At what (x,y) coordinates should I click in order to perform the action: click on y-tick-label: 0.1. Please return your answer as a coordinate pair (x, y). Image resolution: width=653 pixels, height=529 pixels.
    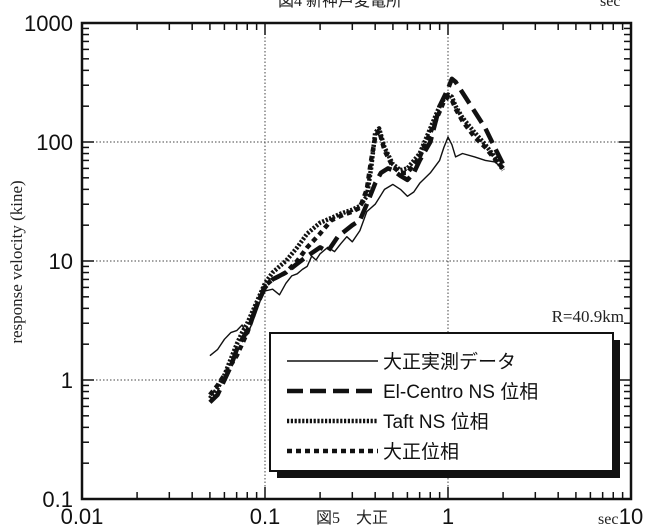
    Looking at the image, I should click on (57, 499).